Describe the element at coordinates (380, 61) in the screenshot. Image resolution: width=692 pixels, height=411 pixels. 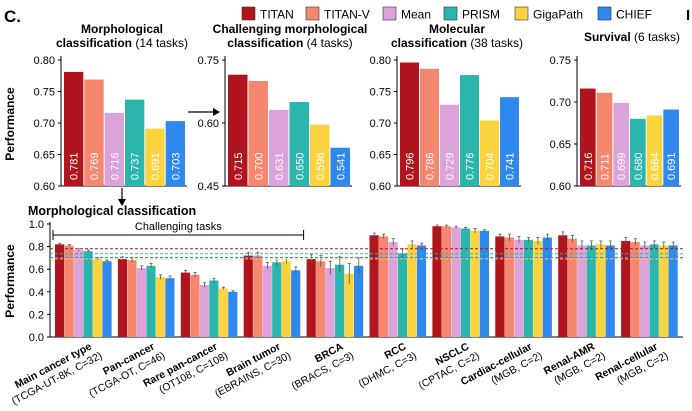
I see `y-tick-label: 0.80` at that location.